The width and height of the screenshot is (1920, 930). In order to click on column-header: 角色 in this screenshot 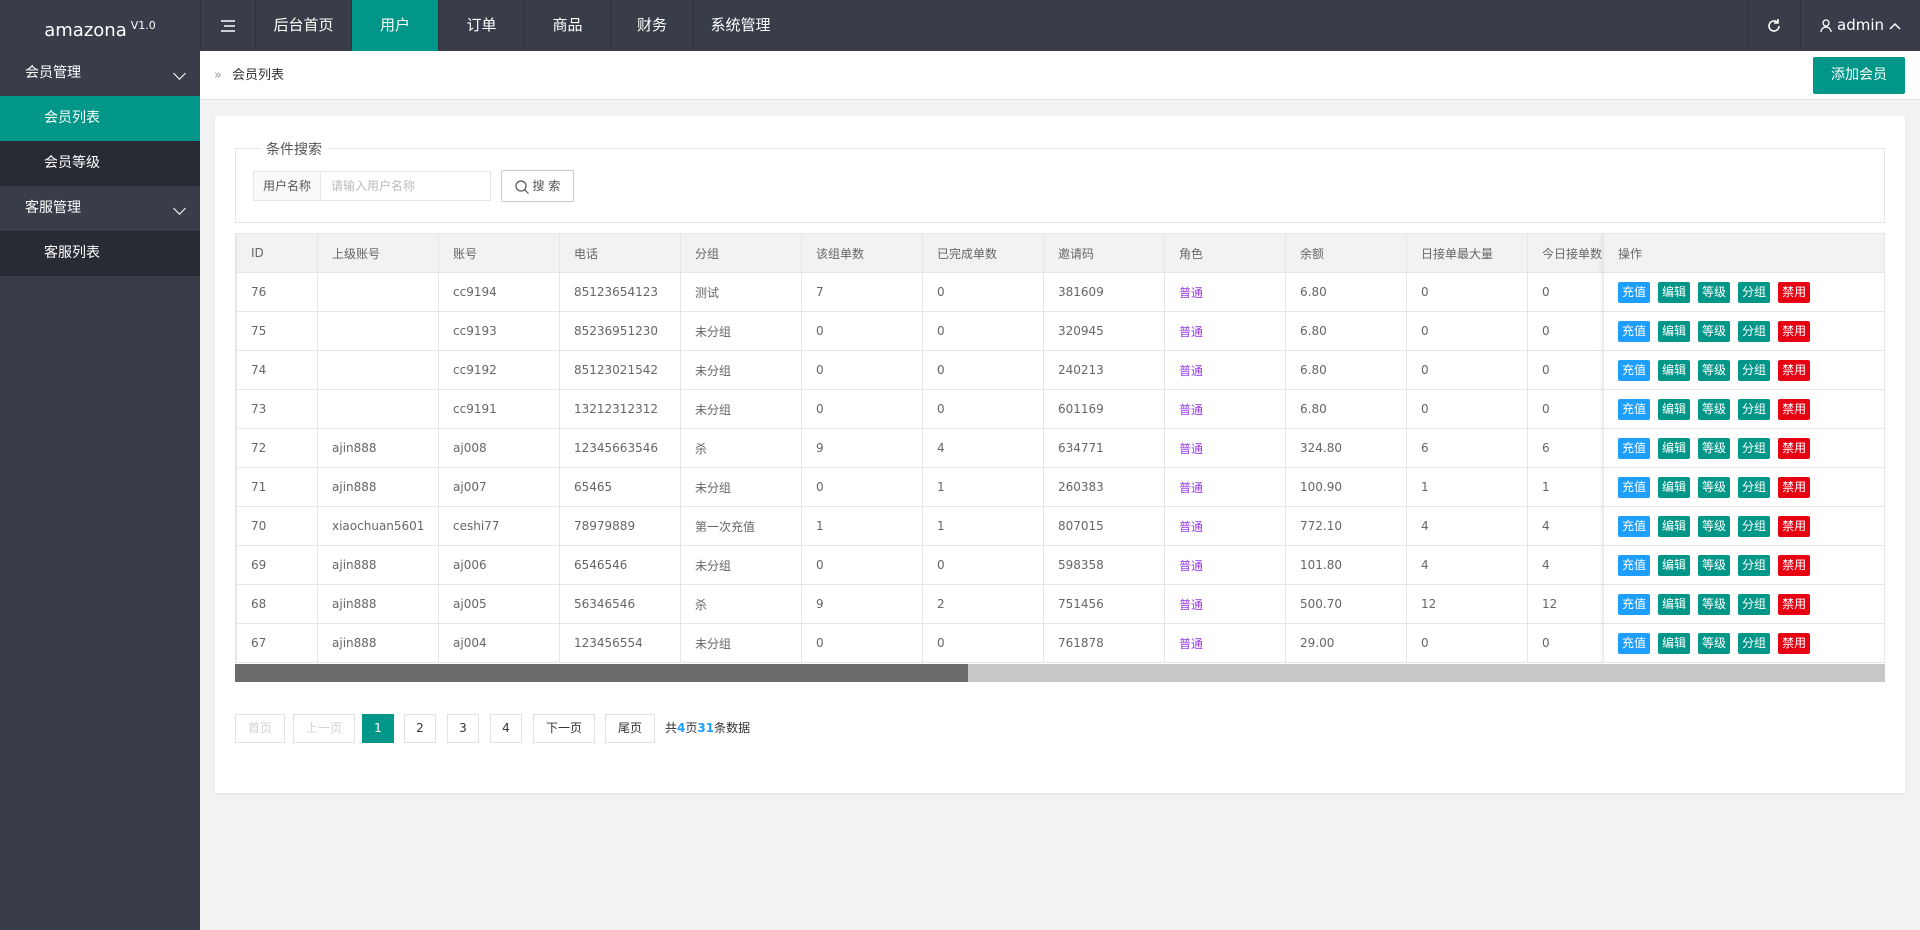, I will do `click(1225, 253)`.